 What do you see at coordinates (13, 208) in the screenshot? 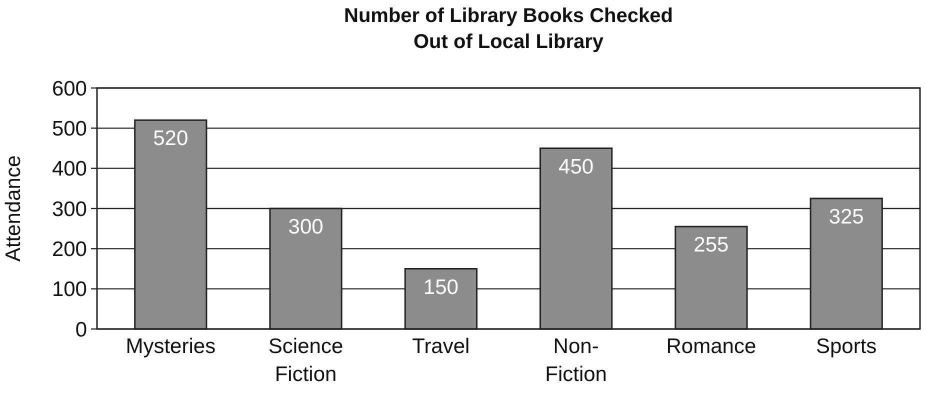
I see `y-axis-title: Attendance` at bounding box center [13, 208].